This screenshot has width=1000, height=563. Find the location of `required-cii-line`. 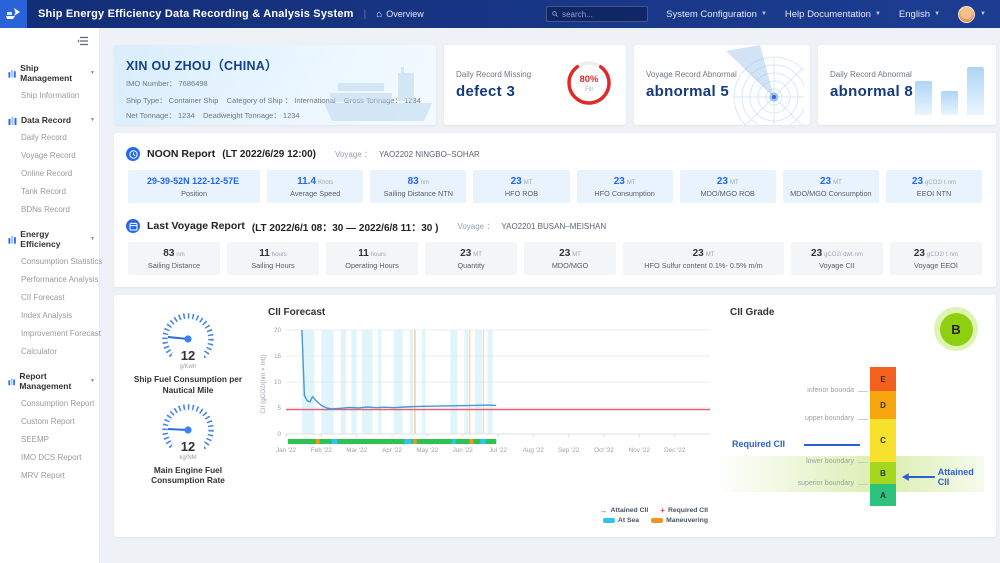

required-cii-line is located at coordinates (832, 445).